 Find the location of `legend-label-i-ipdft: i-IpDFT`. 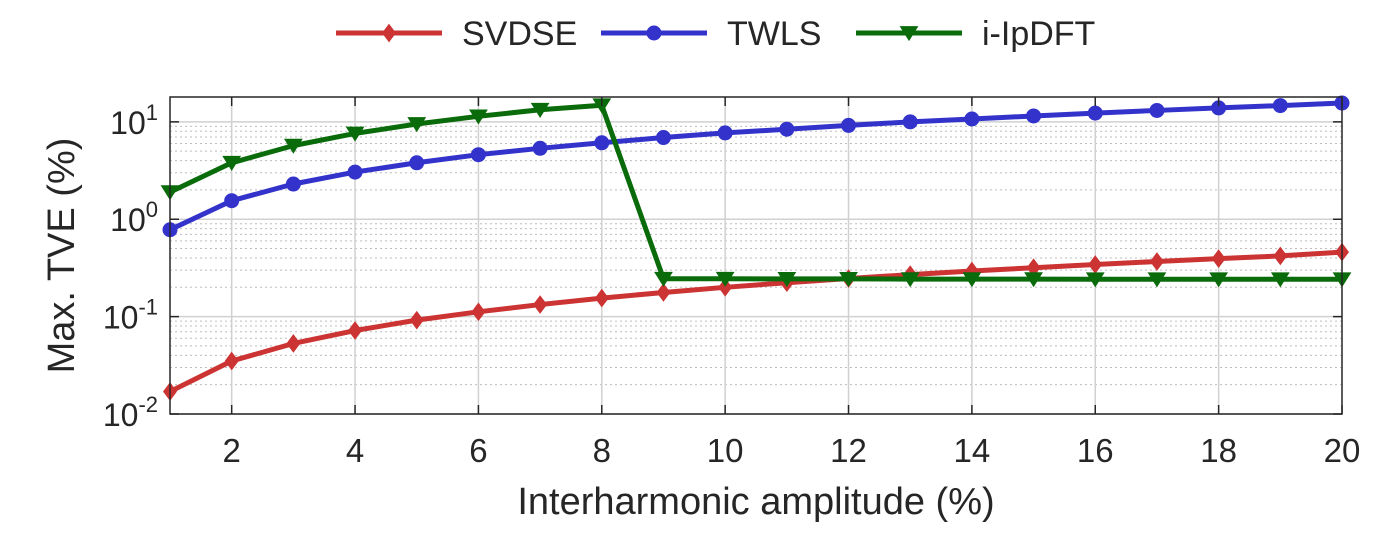

legend-label-i-ipdft: i-IpDFT is located at coordinates (1038, 34).